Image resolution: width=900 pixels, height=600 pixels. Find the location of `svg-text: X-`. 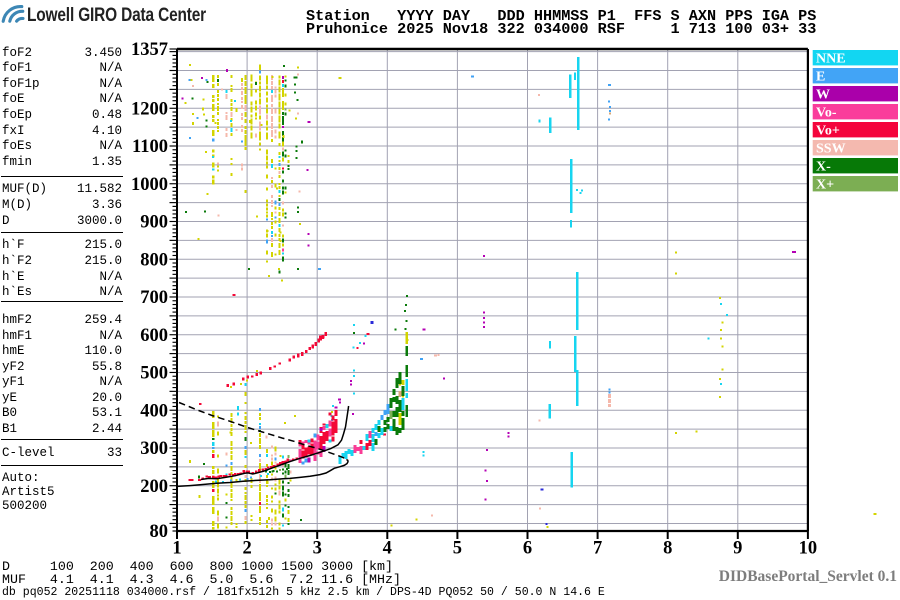

svg-text: X- is located at coordinates (823, 166).